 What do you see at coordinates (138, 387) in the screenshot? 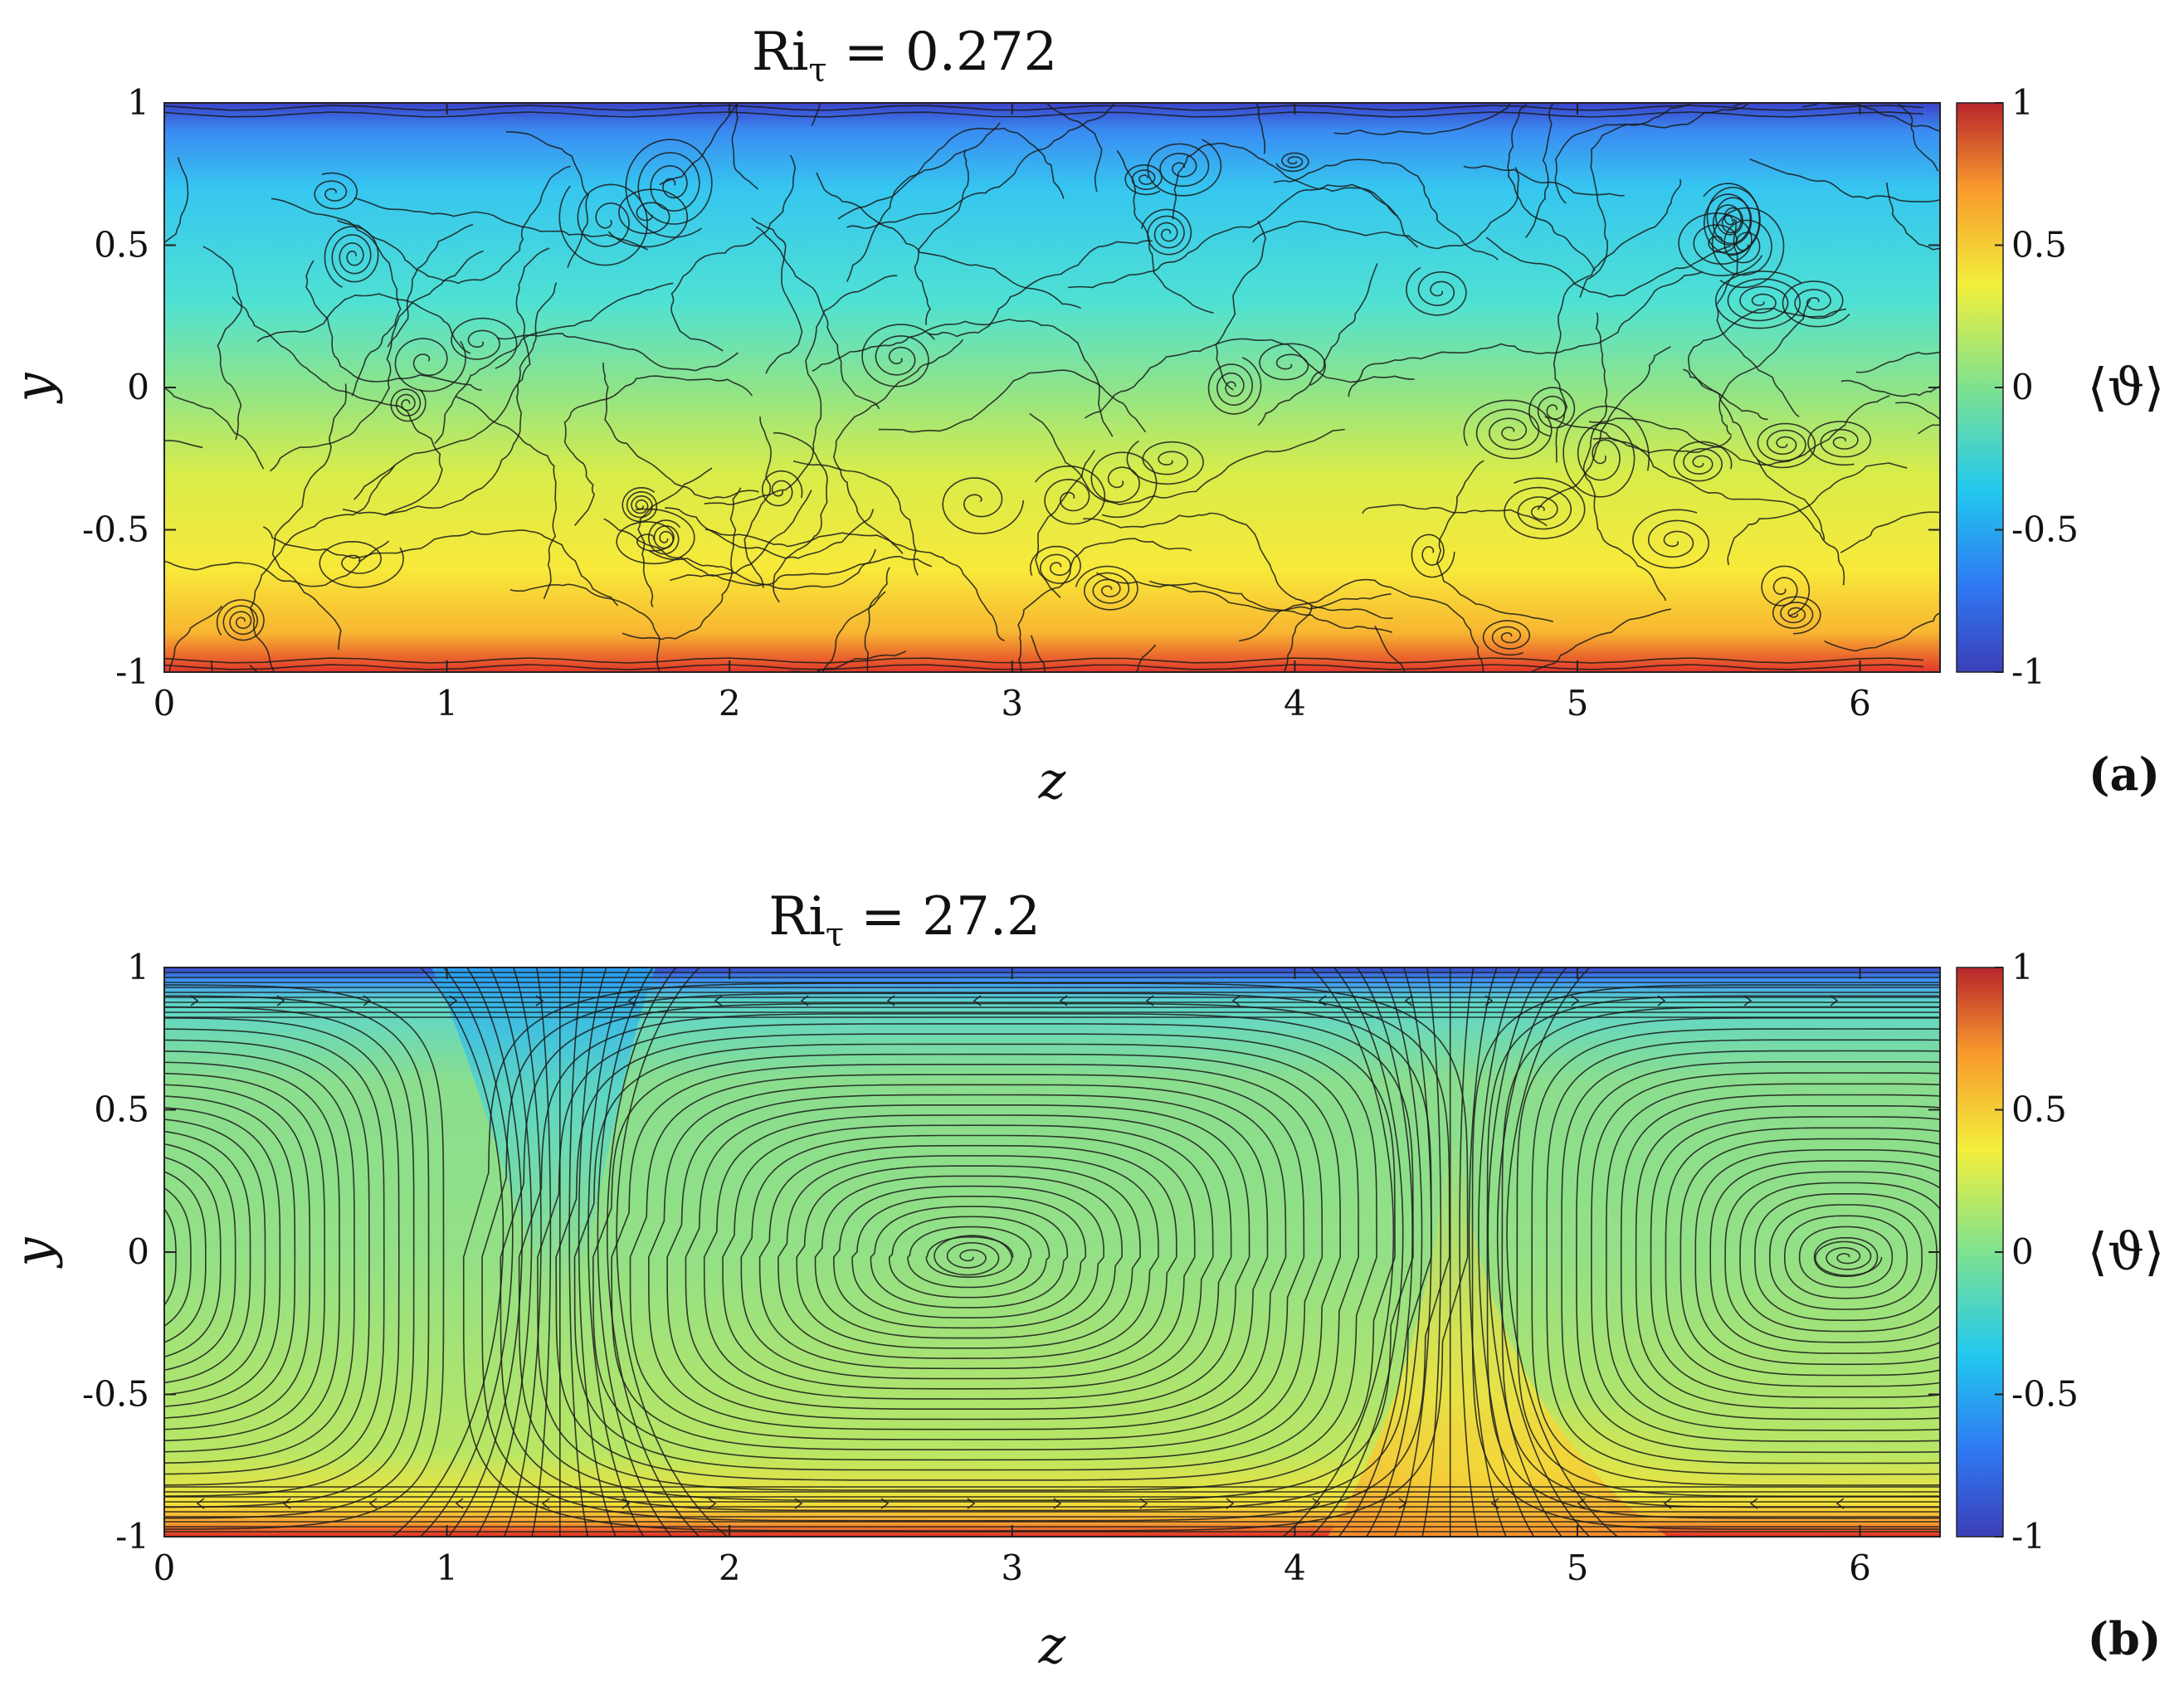
I see `y-tick-label: 0` at bounding box center [138, 387].